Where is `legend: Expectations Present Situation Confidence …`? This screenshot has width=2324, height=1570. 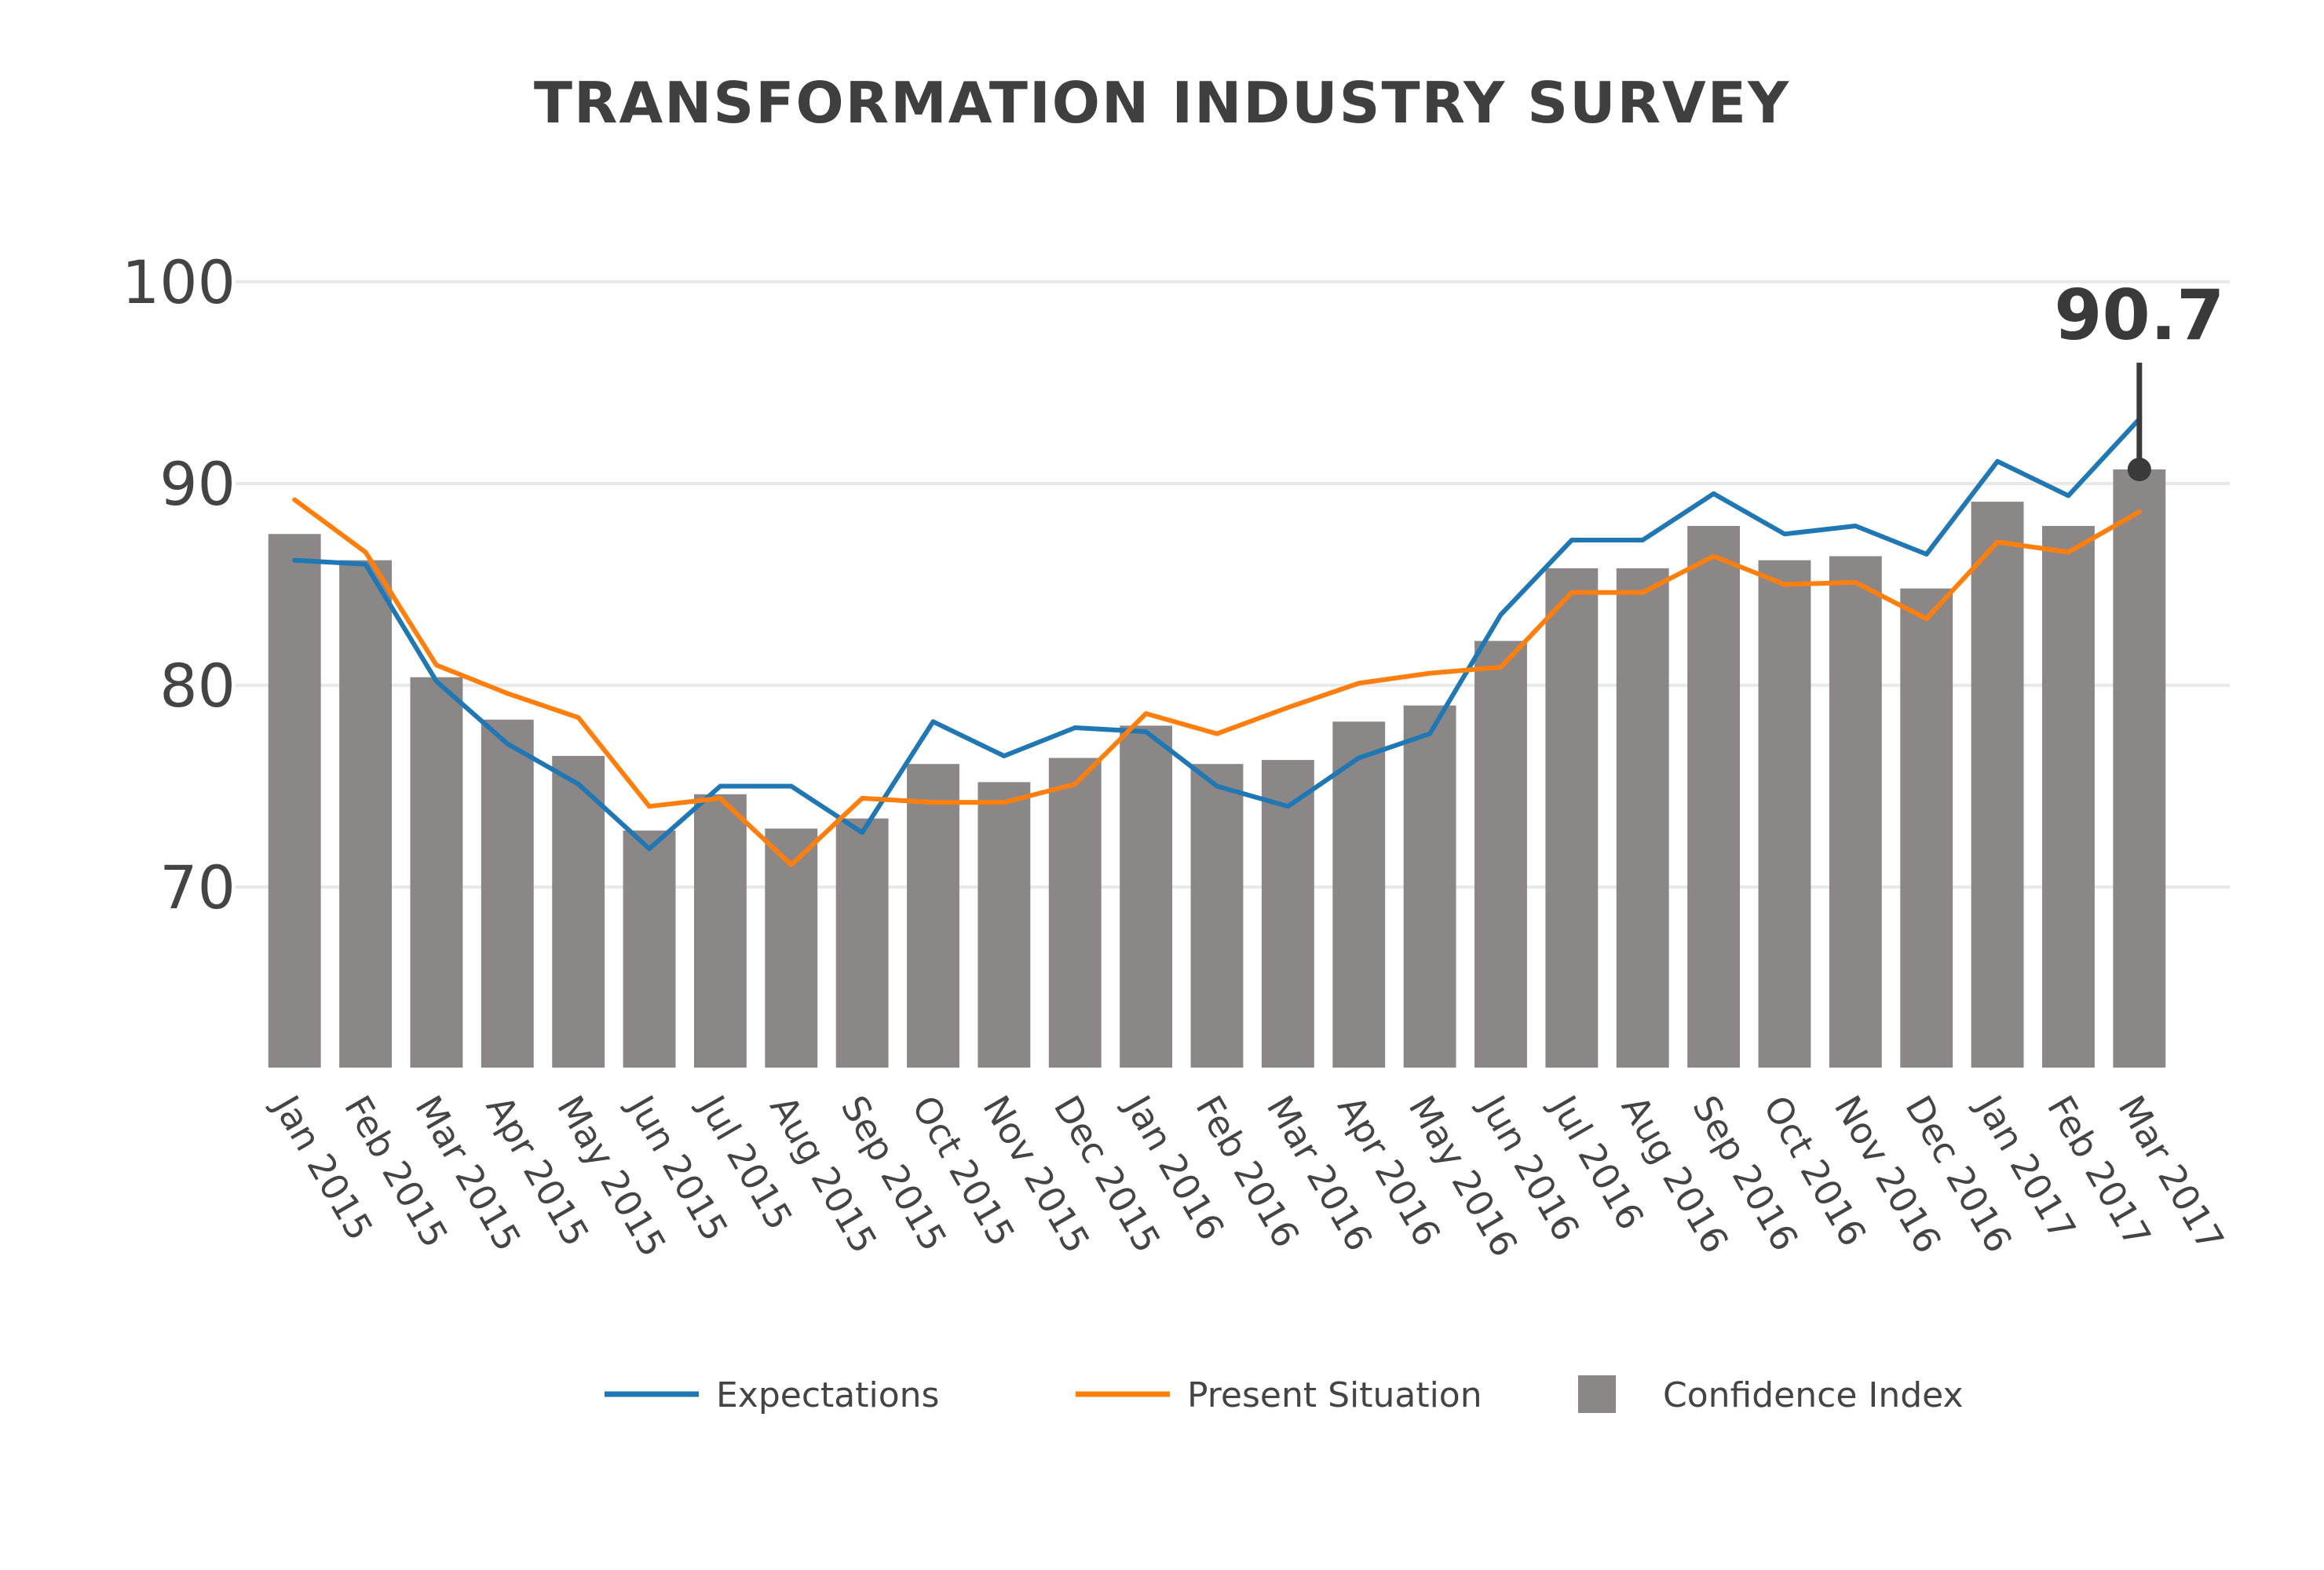
legend: Expectations Present Situation Confidence … is located at coordinates (1284, 1395).